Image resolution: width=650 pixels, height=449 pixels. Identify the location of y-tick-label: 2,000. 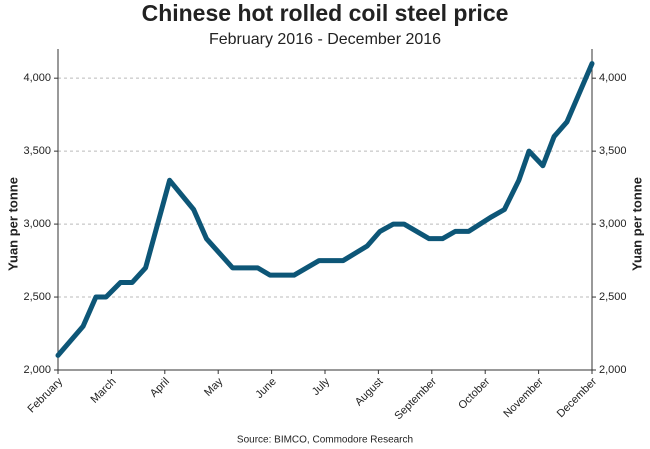
(37, 370).